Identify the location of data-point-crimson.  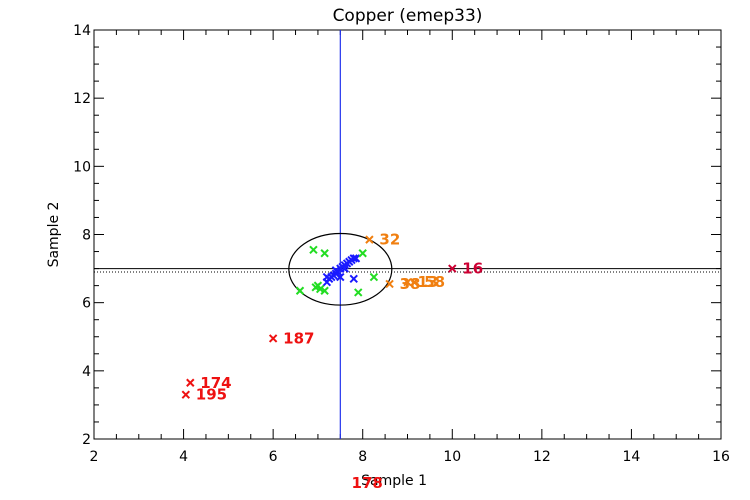
(452, 268).